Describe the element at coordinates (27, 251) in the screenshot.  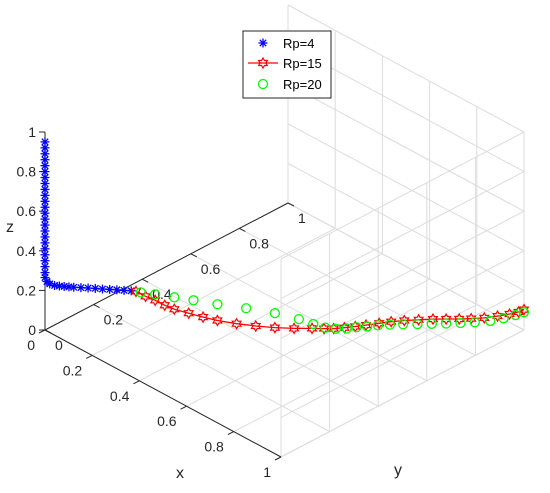
I see `z-tick-label: 0.4` at that location.